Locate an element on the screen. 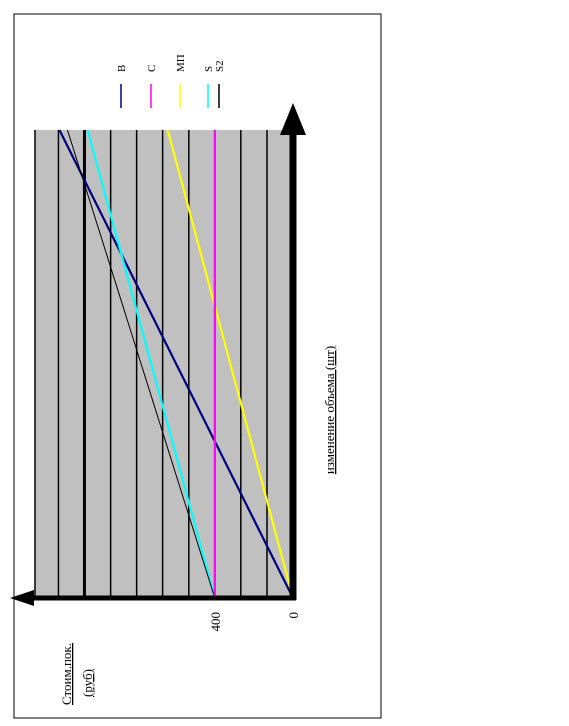 The height and width of the screenshot is (726, 569). legend-label: С is located at coordinates (152, 68).